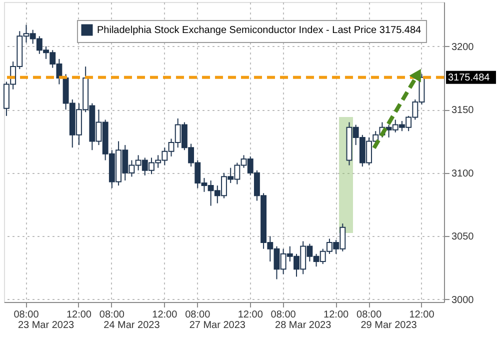 This screenshot has height=341, width=500. Describe the element at coordinates (259, 30) in the screenshot. I see `legend-label: Philadelphia Stock Exchange Semiconductor Index - Last Price 3175.484` at that location.